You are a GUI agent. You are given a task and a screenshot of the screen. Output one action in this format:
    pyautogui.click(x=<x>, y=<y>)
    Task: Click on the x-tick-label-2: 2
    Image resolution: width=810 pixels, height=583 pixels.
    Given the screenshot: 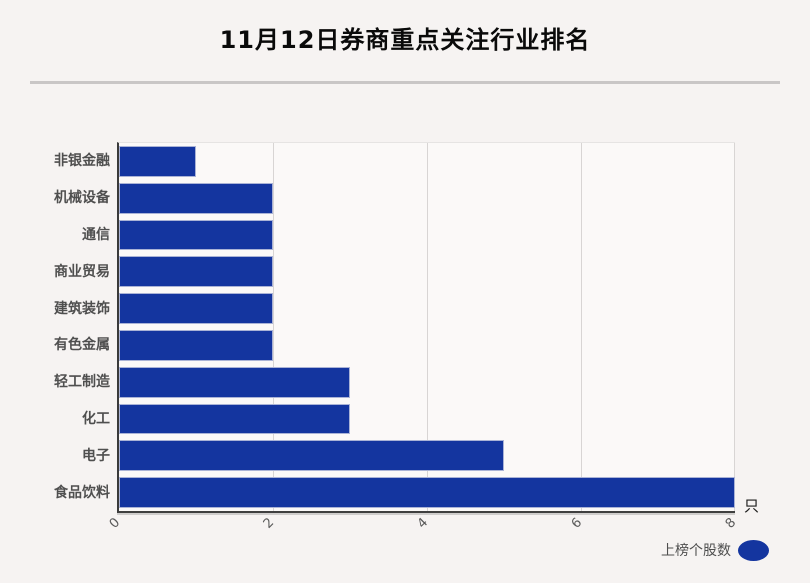 What is the action you would take?
    pyautogui.click(x=269, y=523)
    